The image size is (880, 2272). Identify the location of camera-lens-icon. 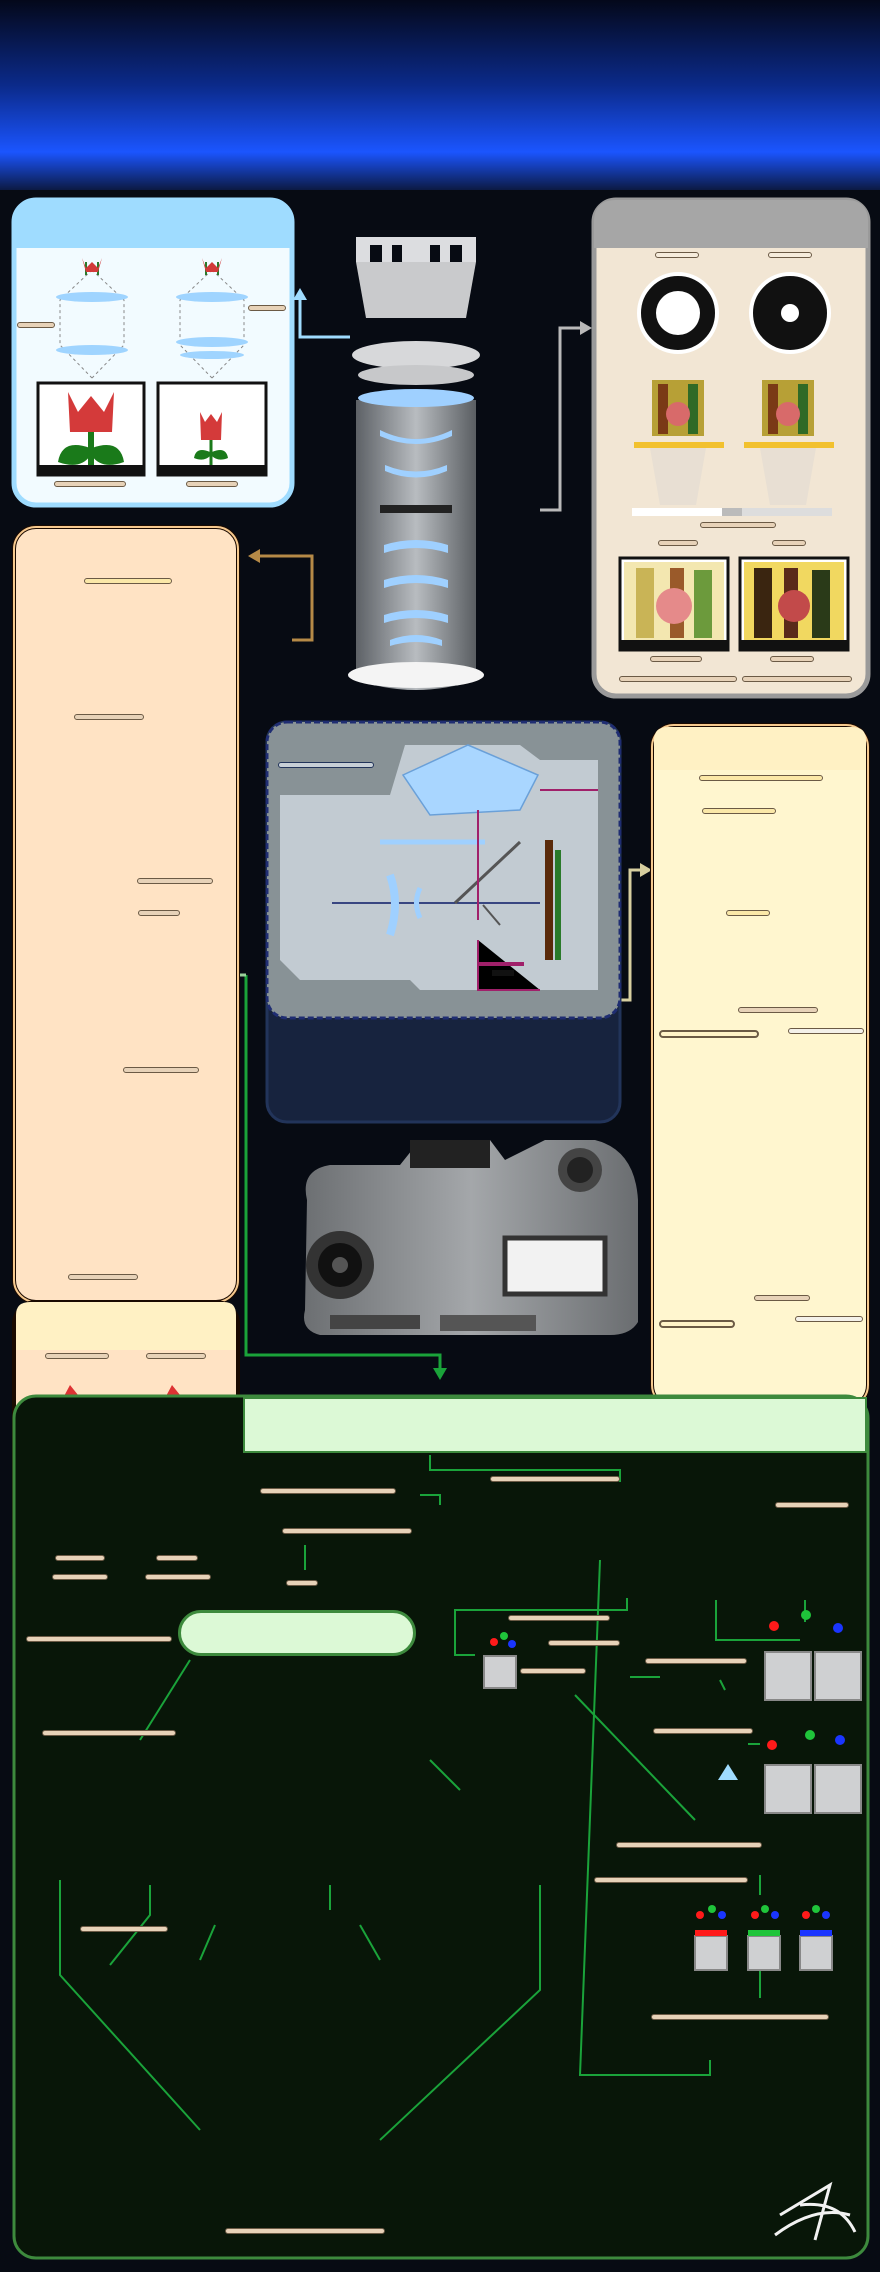
(416, 463).